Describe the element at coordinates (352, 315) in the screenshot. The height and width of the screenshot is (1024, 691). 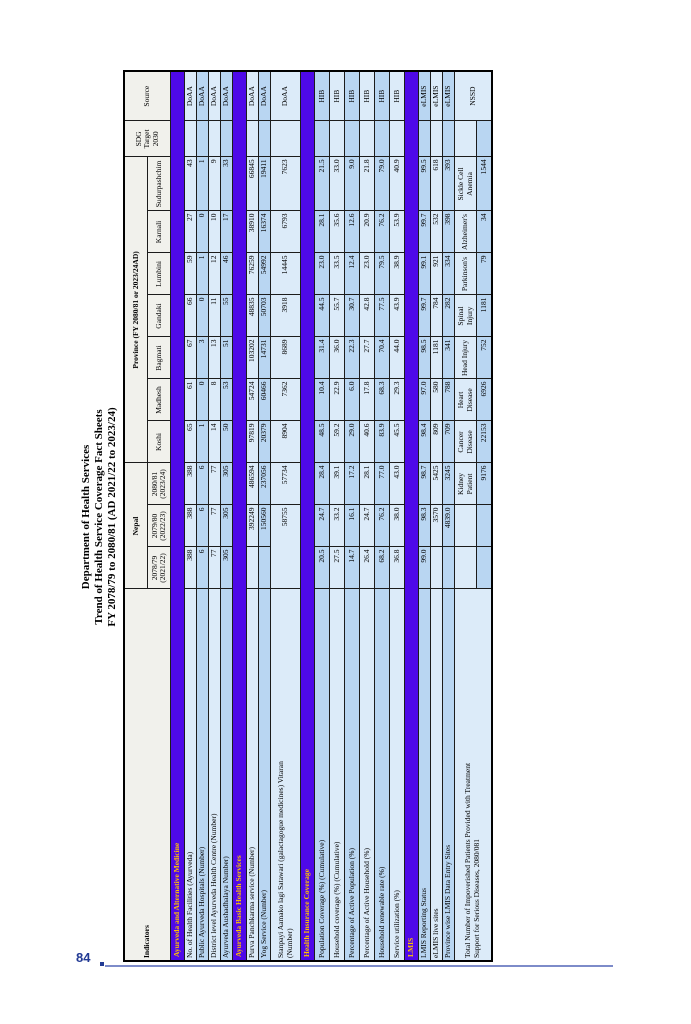
I see `value-cell: 30.7` at that location.